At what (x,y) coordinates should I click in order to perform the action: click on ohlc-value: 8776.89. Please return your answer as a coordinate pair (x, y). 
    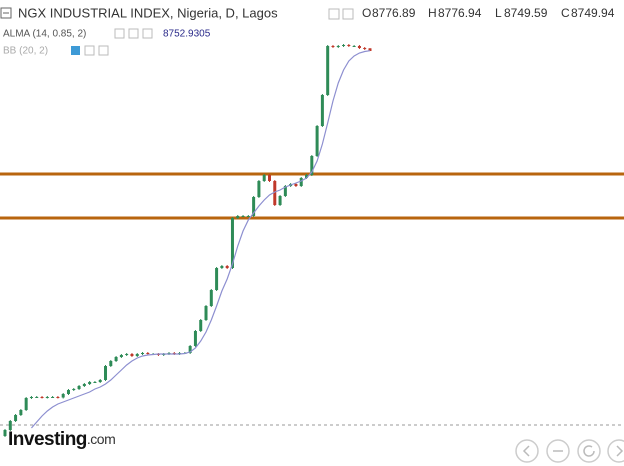
    Looking at the image, I should click on (394, 13).